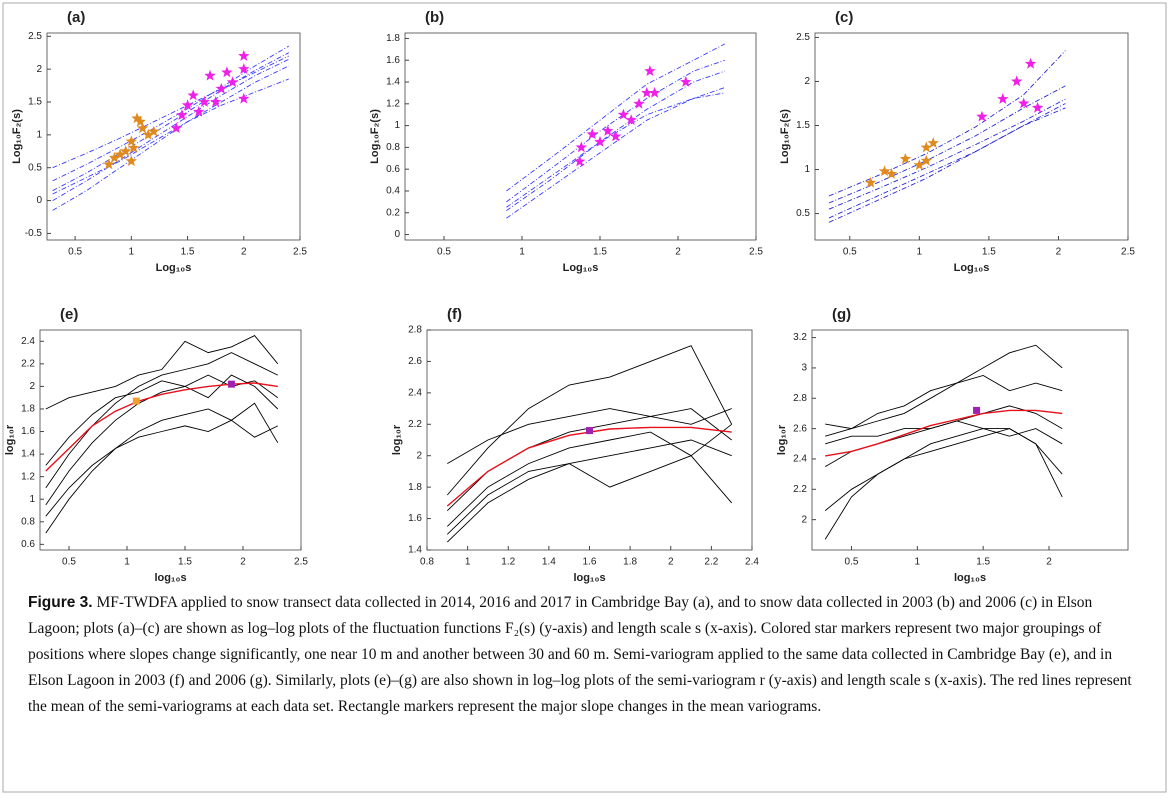 The image size is (1171, 798). I want to click on y-axis-label: log₁₀r, so click(10, 439).